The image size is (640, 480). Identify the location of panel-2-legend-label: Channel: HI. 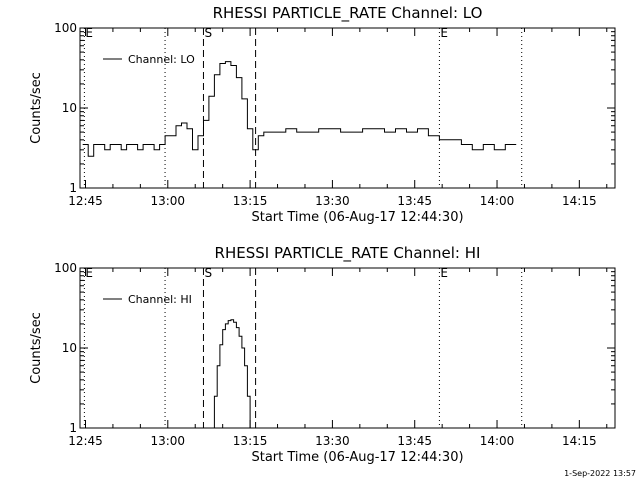
(160, 299).